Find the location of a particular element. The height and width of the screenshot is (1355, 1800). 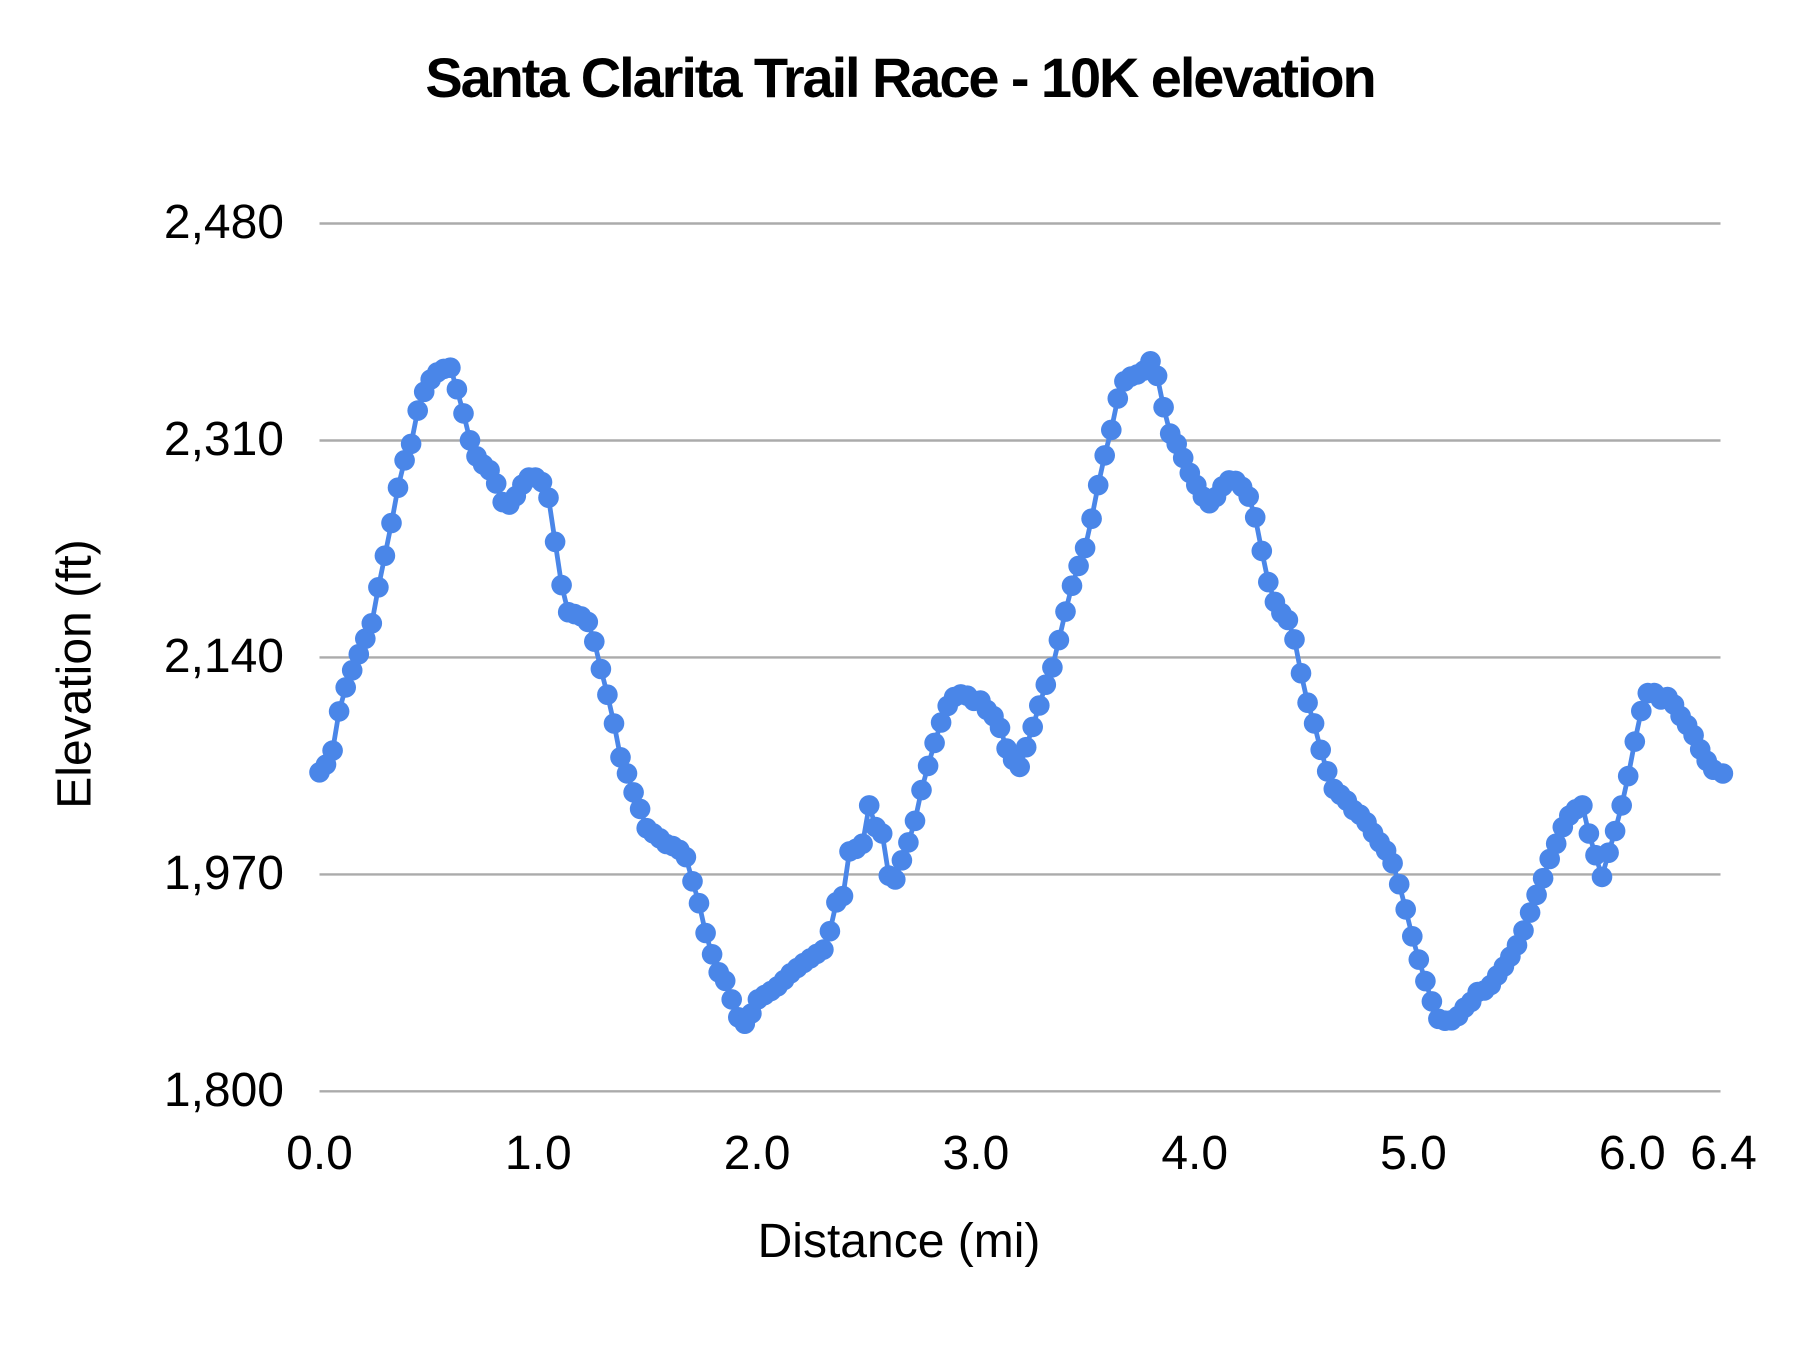

svg-text: 2,140 is located at coordinates (224, 656).